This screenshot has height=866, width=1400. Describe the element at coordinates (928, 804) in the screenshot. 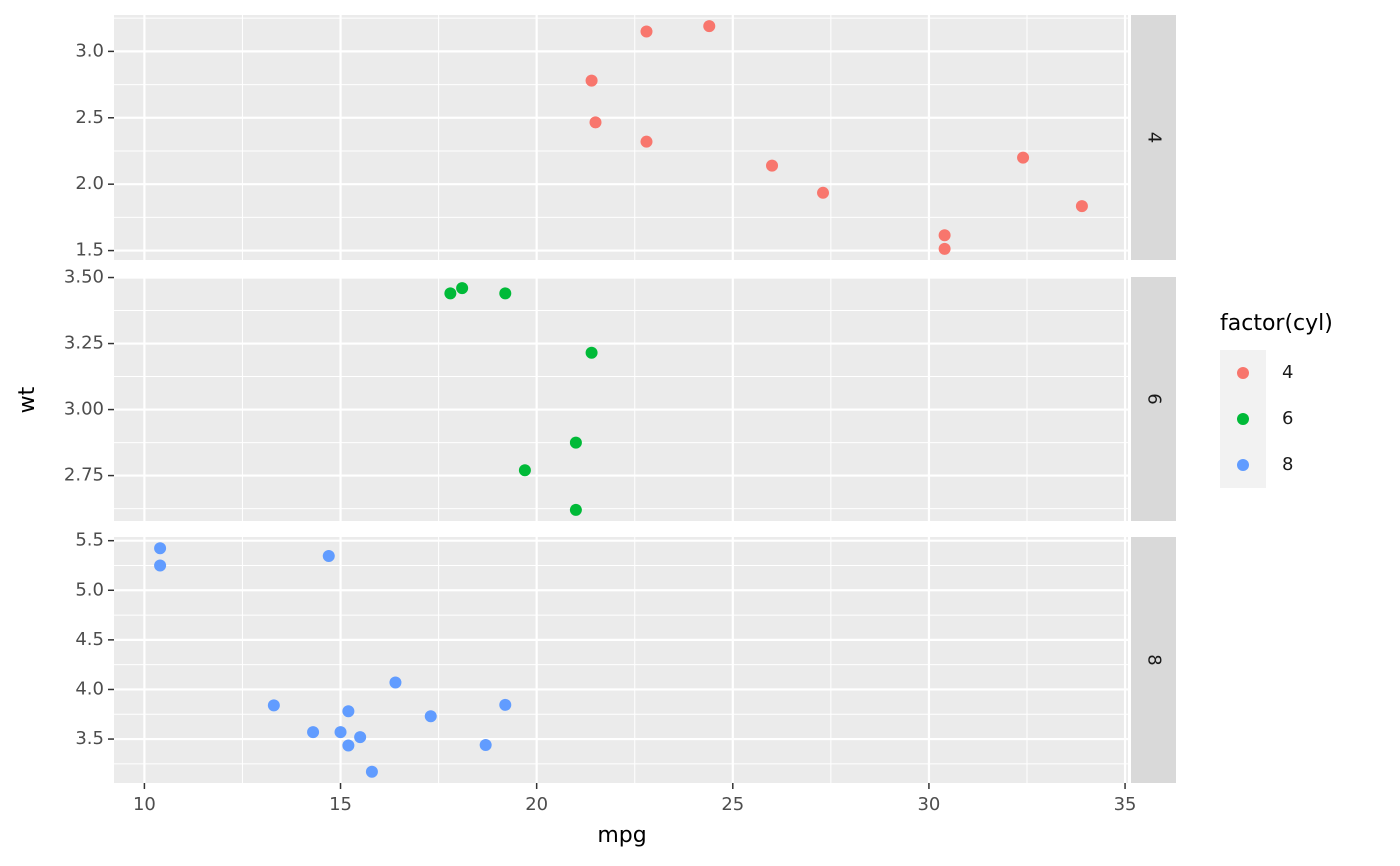

I see `x-tick-label: 30` at that location.